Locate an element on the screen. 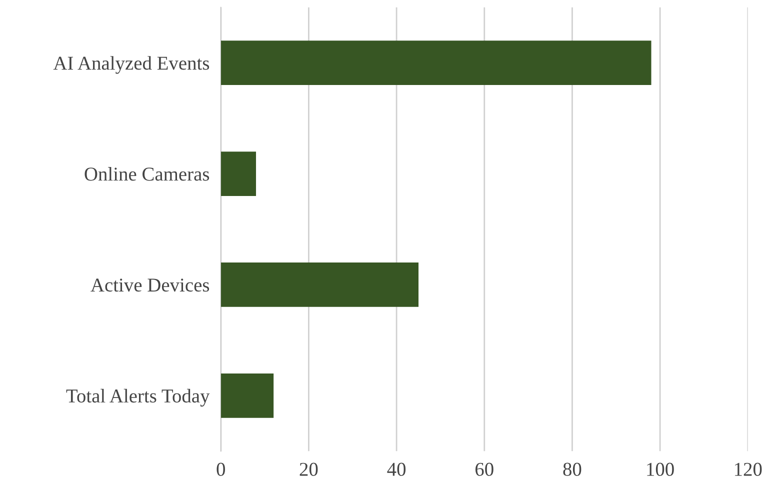 This screenshot has width=775, height=493. x-tick-label: 80 is located at coordinates (572, 469).